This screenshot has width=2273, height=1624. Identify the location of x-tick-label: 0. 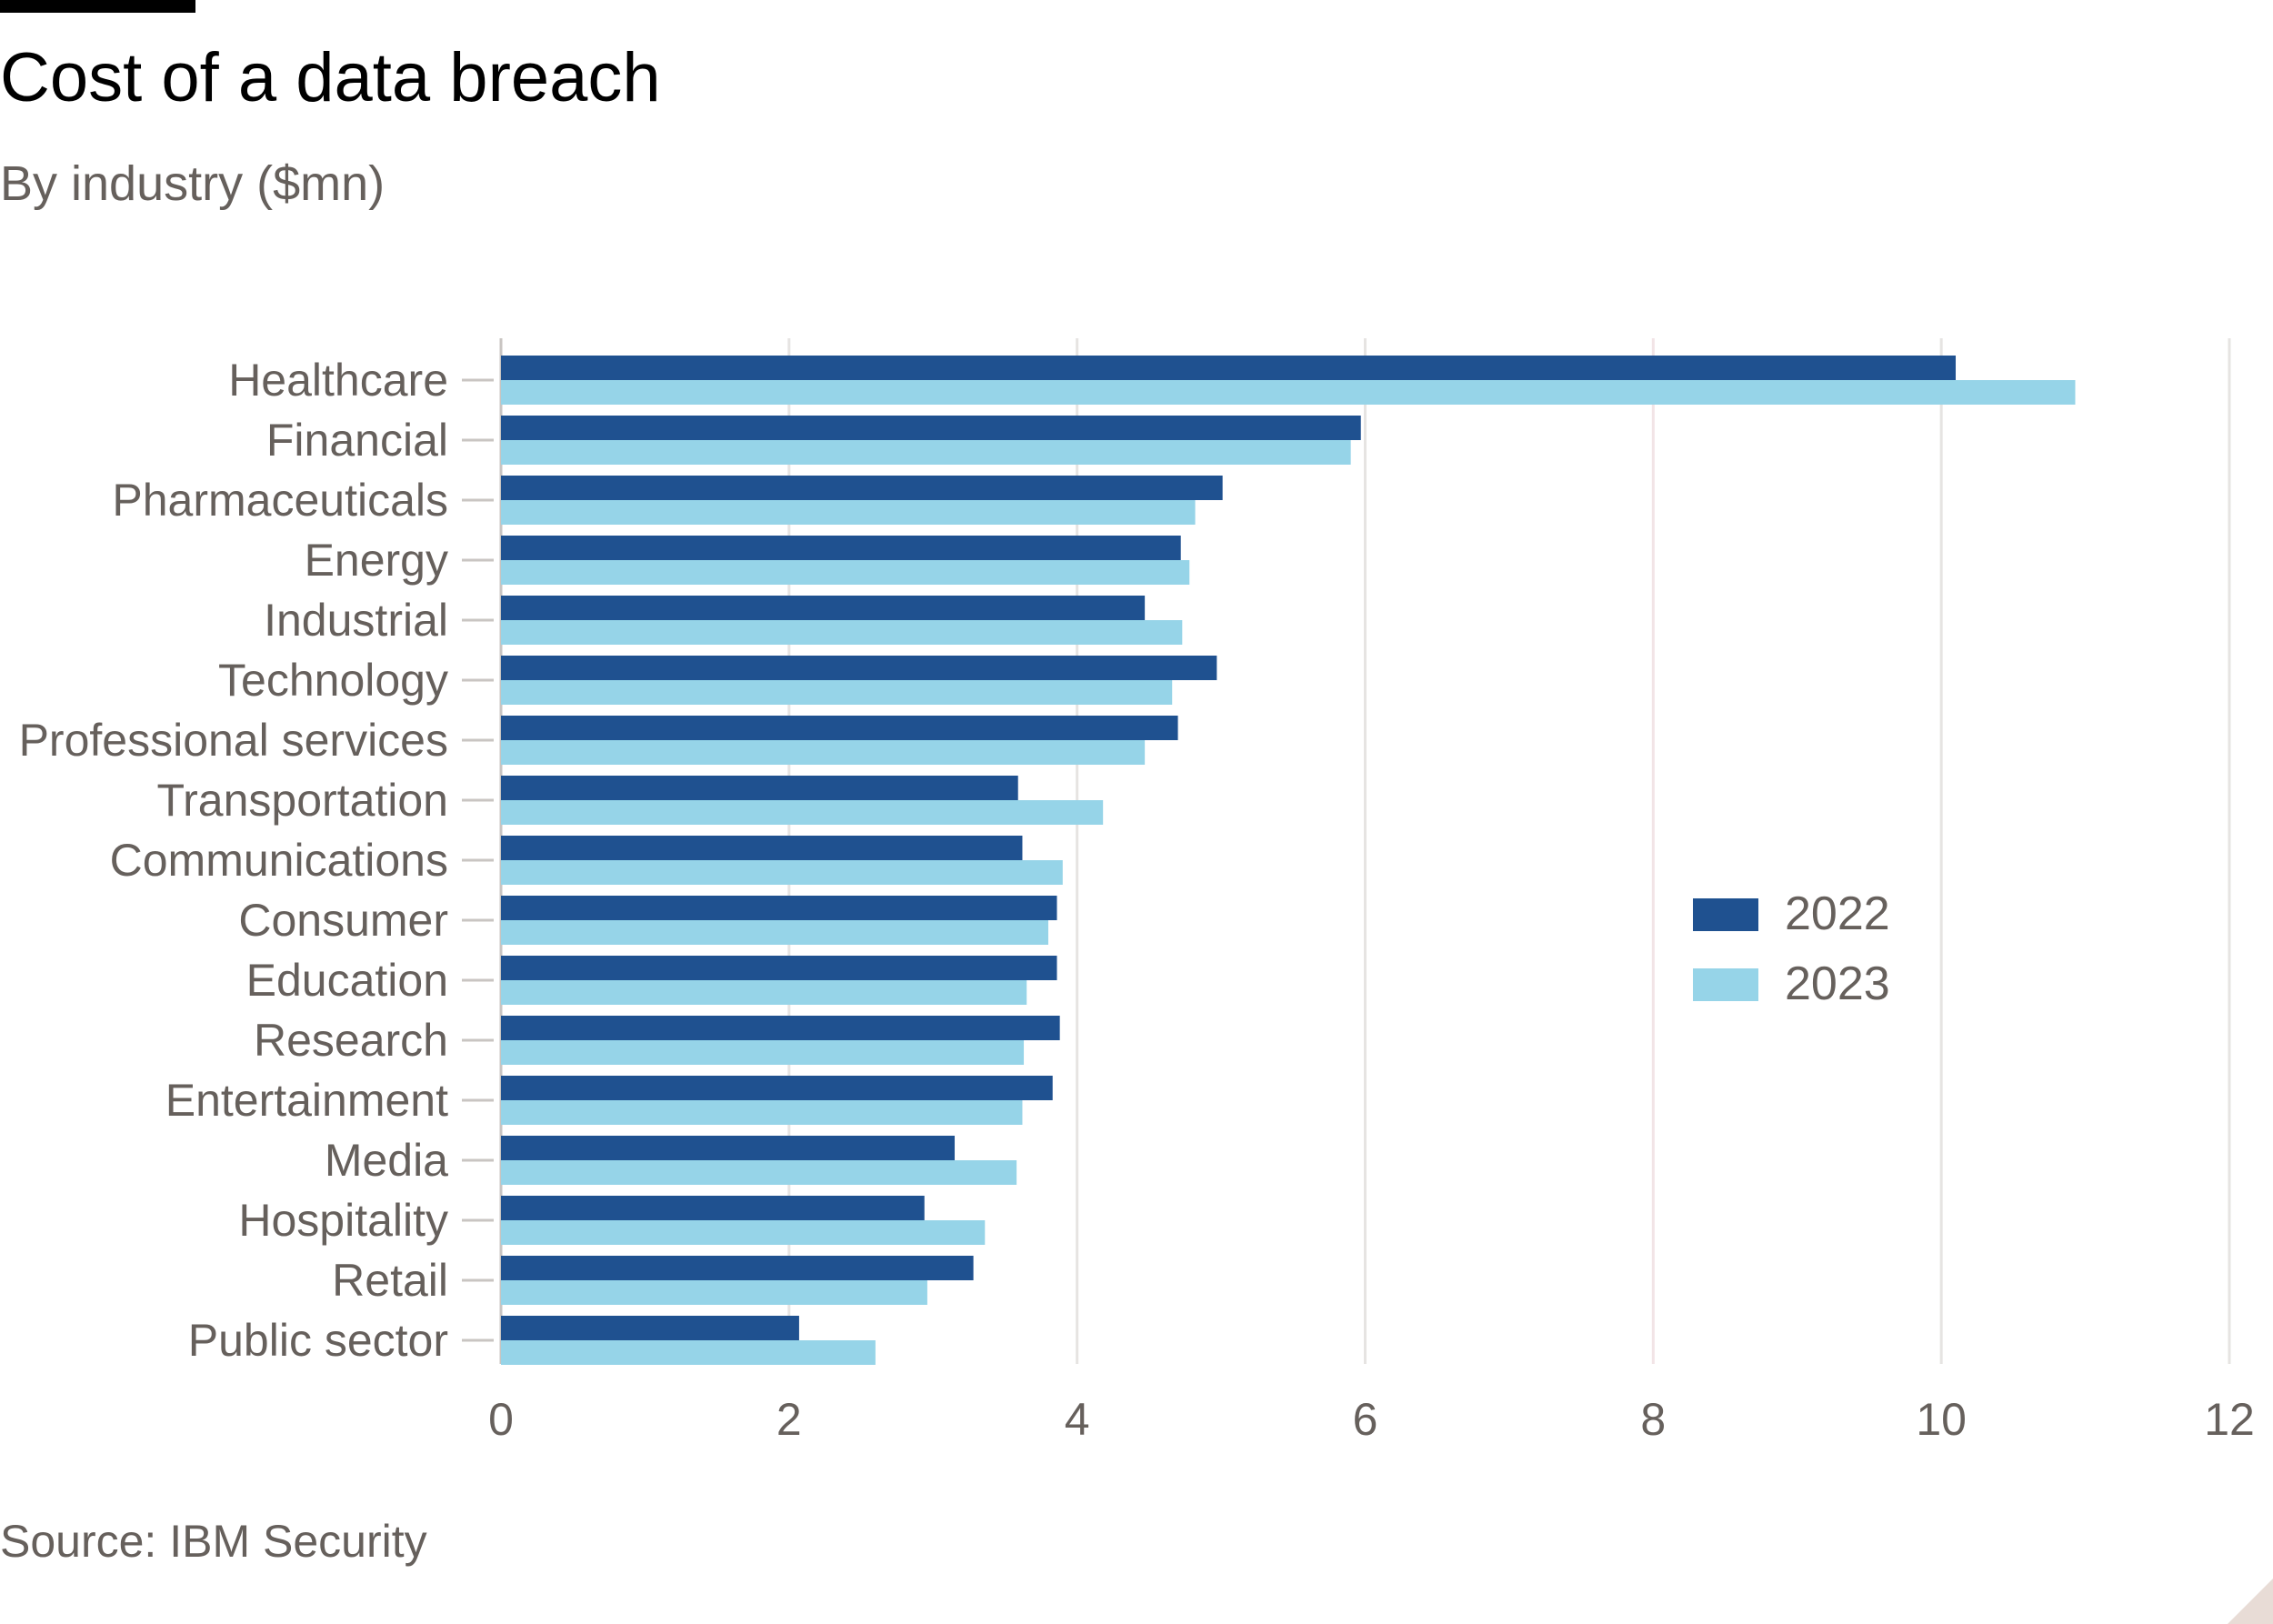
(501, 1419).